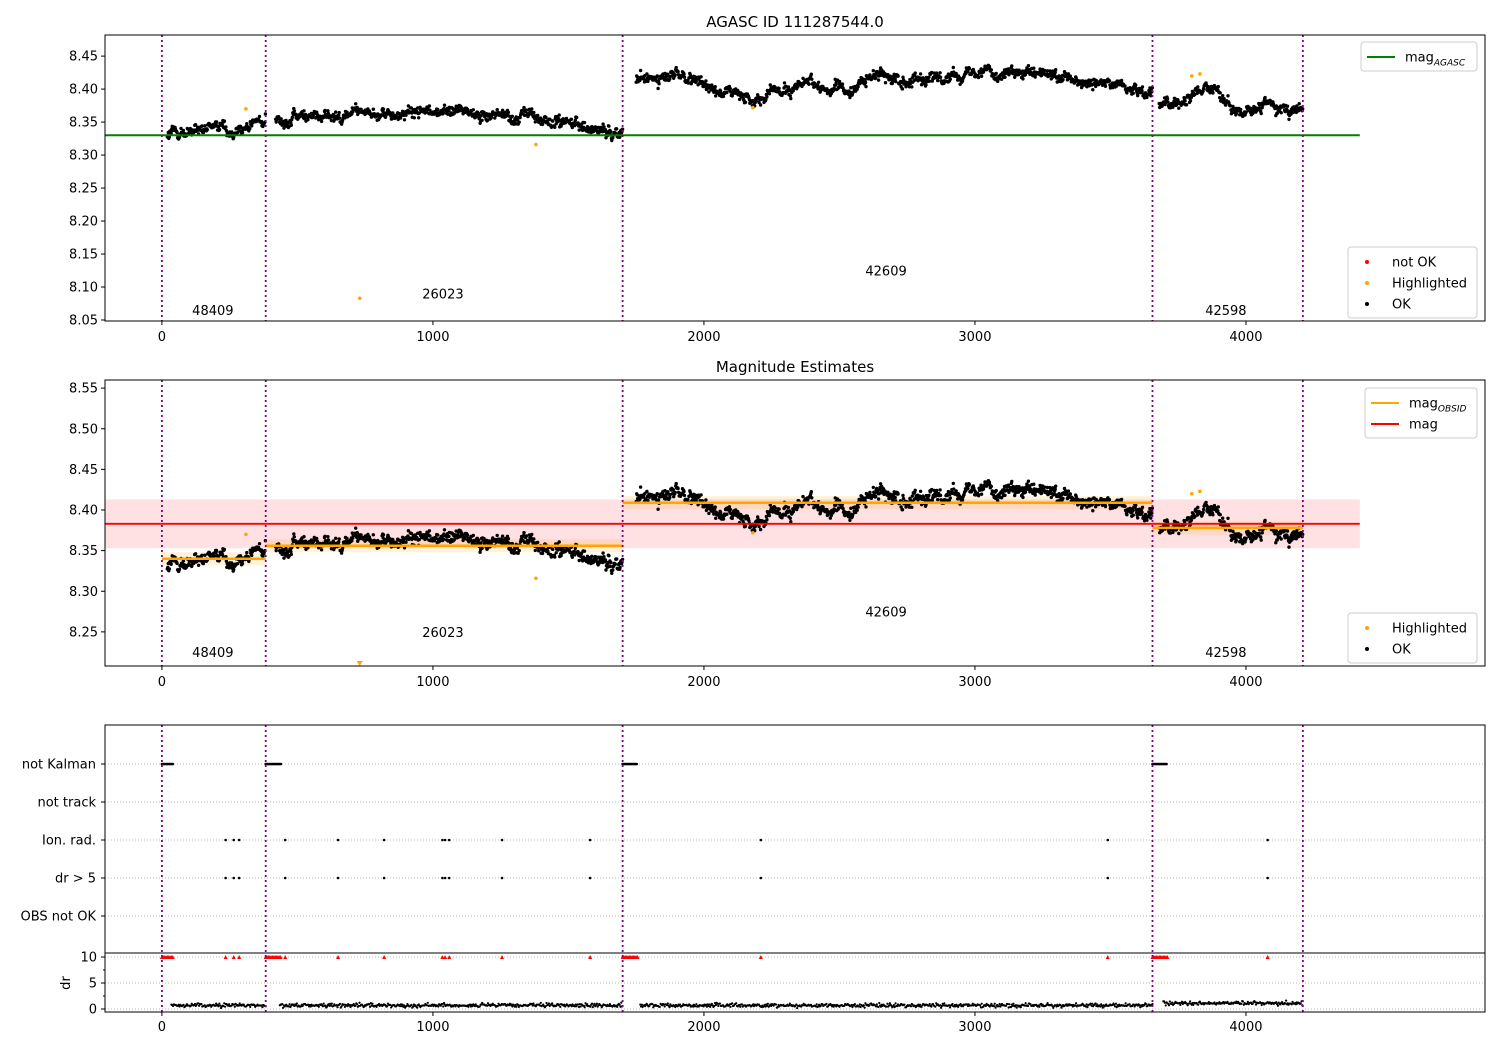 The width and height of the screenshot is (1500, 1050). I want to click on title-agasc: AGASC ID 111287544.0, so click(795, 22).